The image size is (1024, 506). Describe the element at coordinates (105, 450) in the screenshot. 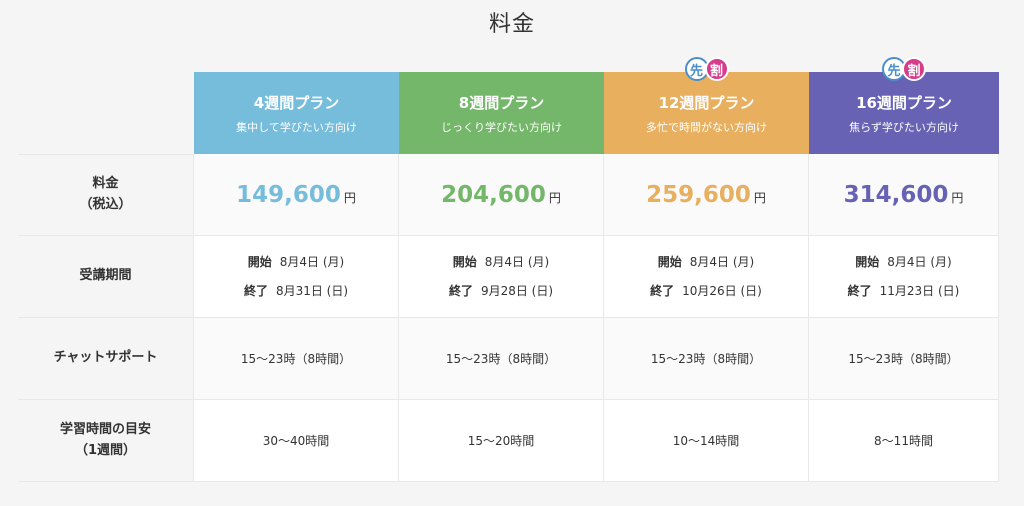

I see `row-header-line2: （1週間）` at that location.